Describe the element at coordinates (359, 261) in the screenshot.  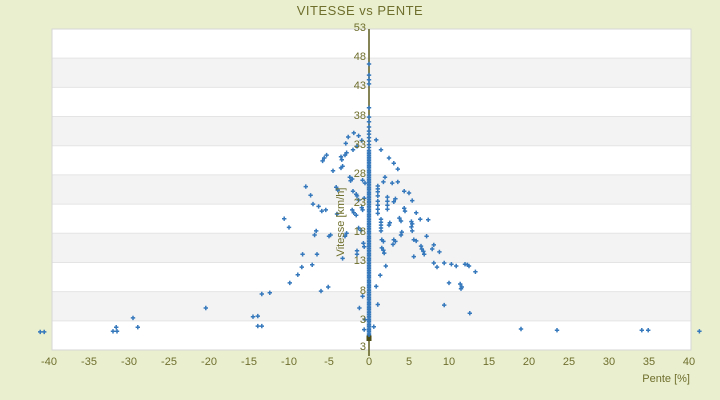
I see `y-tick-label: 13` at that location.